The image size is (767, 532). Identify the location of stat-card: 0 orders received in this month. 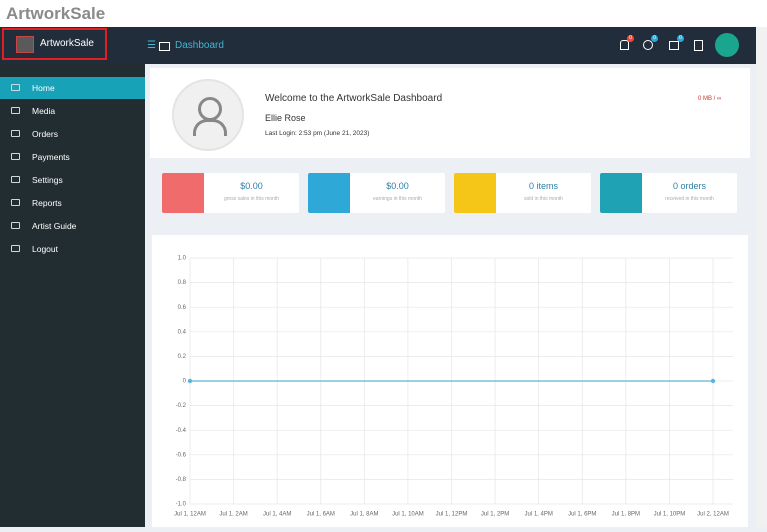
(668, 193).